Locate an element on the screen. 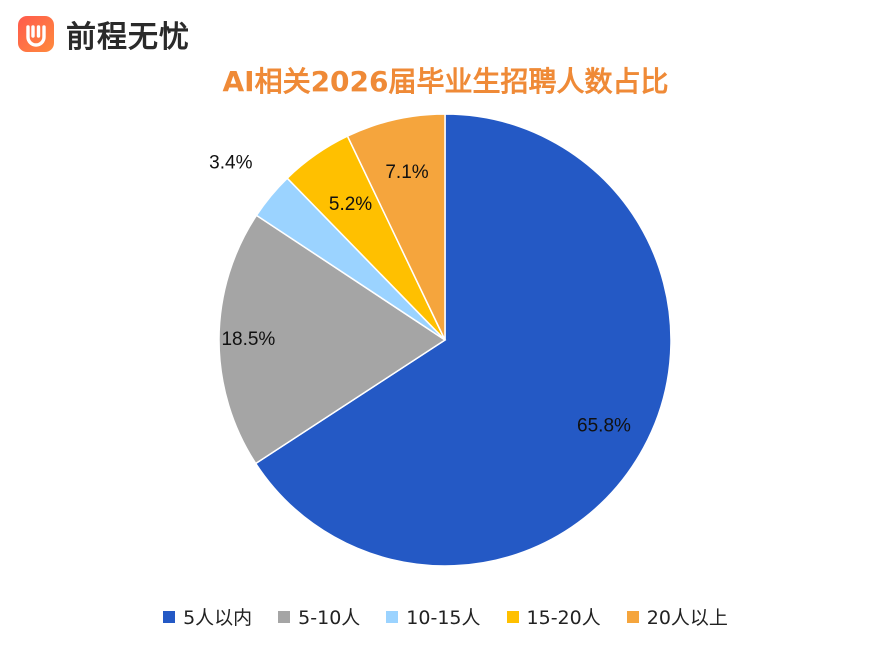 The height and width of the screenshot is (659, 891). chart-title: AI相关2026届毕业生招聘人数占比 is located at coordinates (445, 81).